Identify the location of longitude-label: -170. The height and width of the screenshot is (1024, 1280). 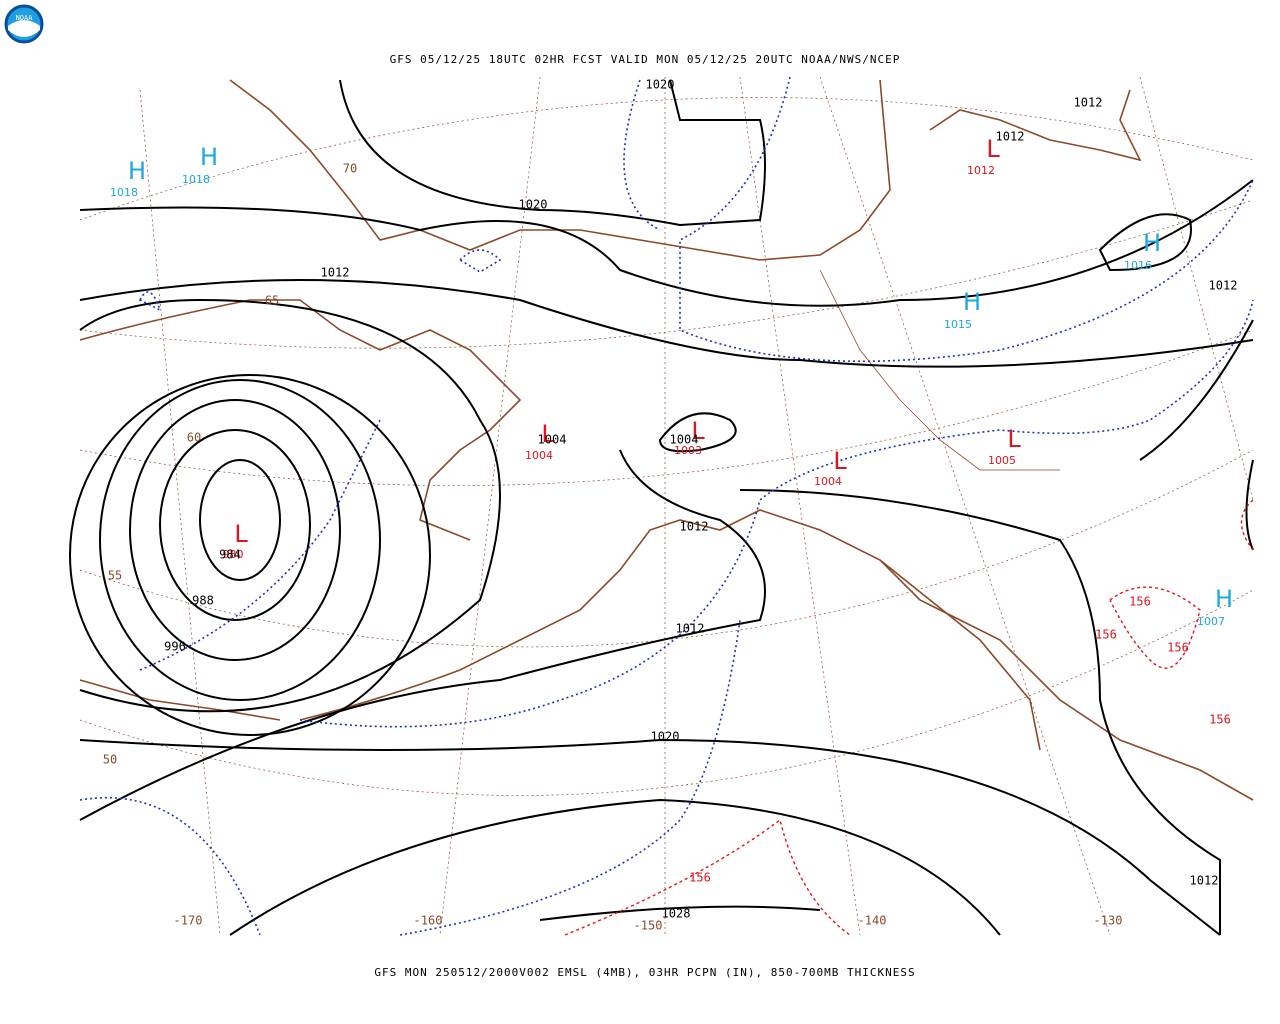
(188, 921).